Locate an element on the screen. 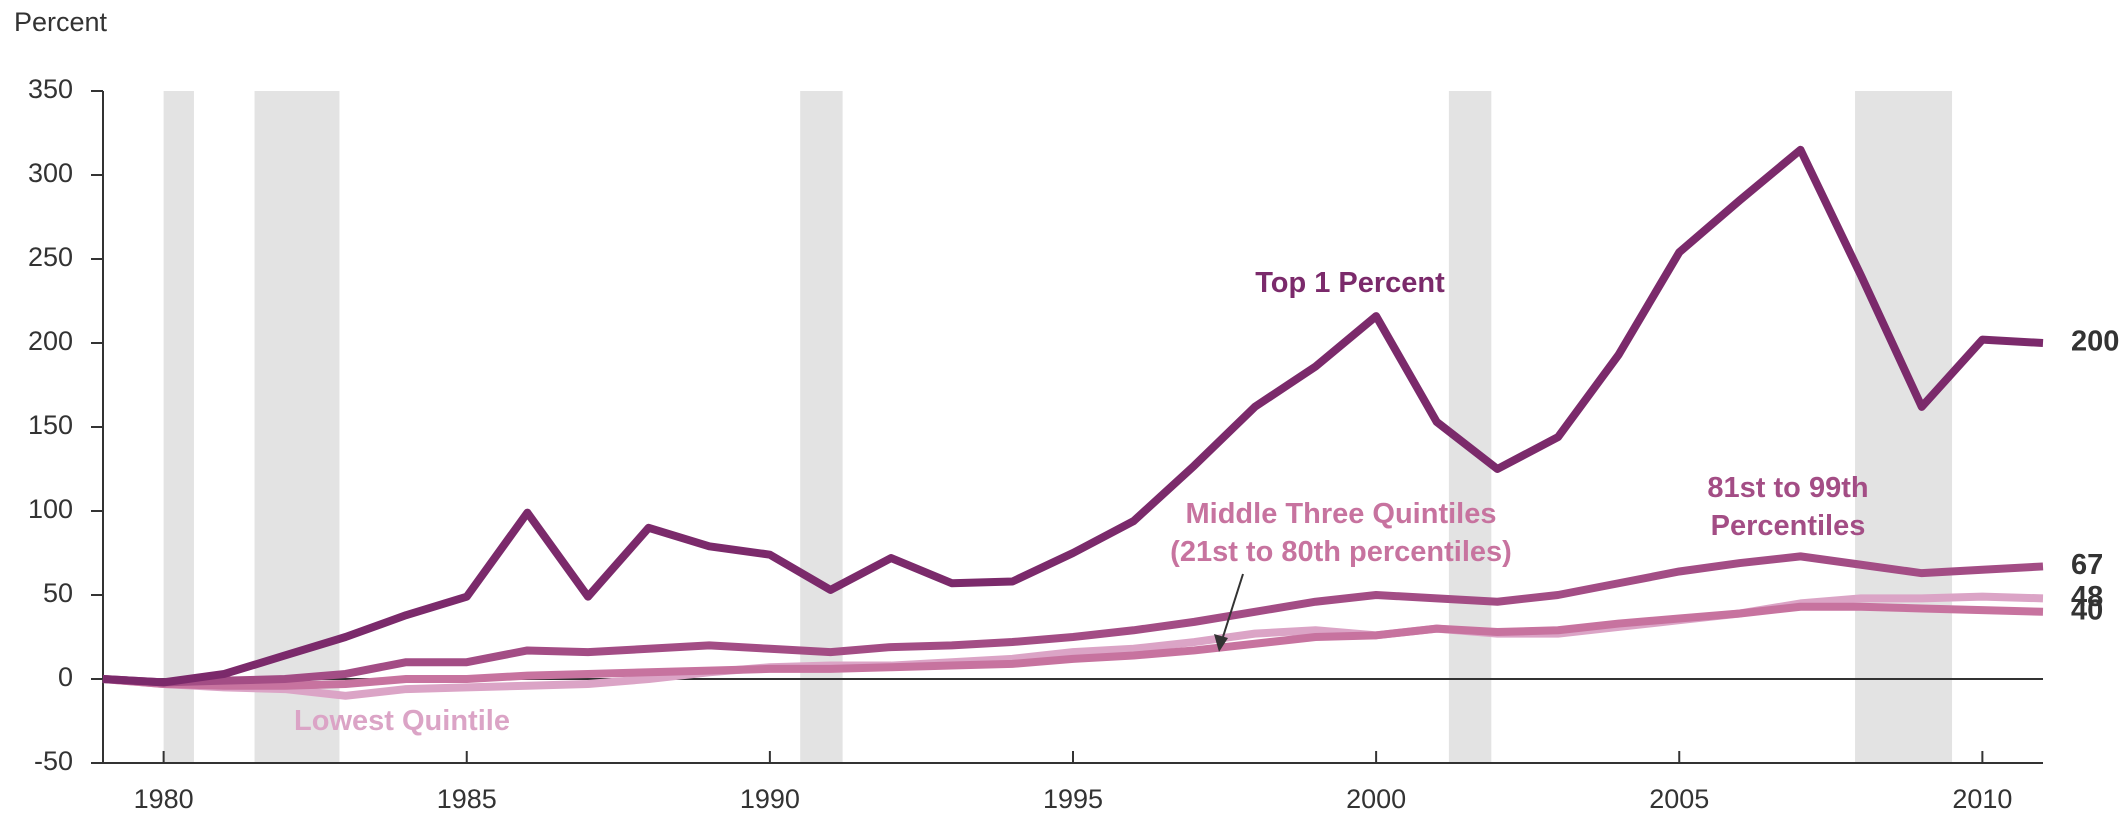 Image resolution: width=2124 pixels, height=820 pixels. end-value-label: 48 is located at coordinates (2087, 597).